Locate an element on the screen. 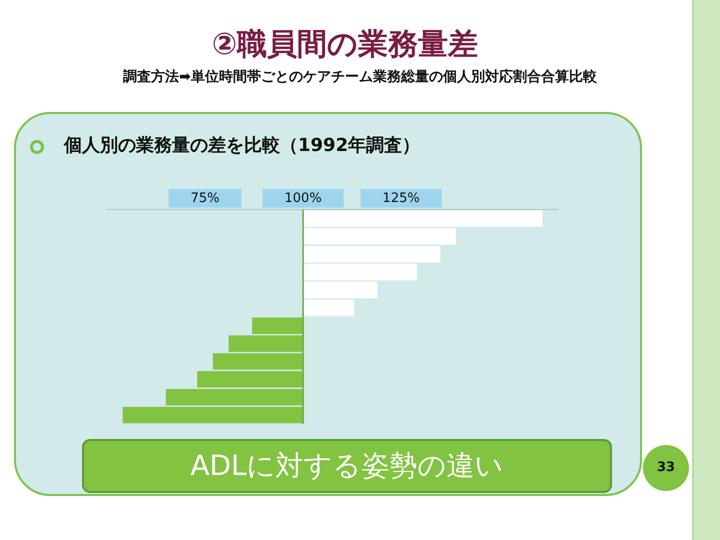 This screenshot has width=720, height=540. x-tick-label: 100% is located at coordinates (303, 198).